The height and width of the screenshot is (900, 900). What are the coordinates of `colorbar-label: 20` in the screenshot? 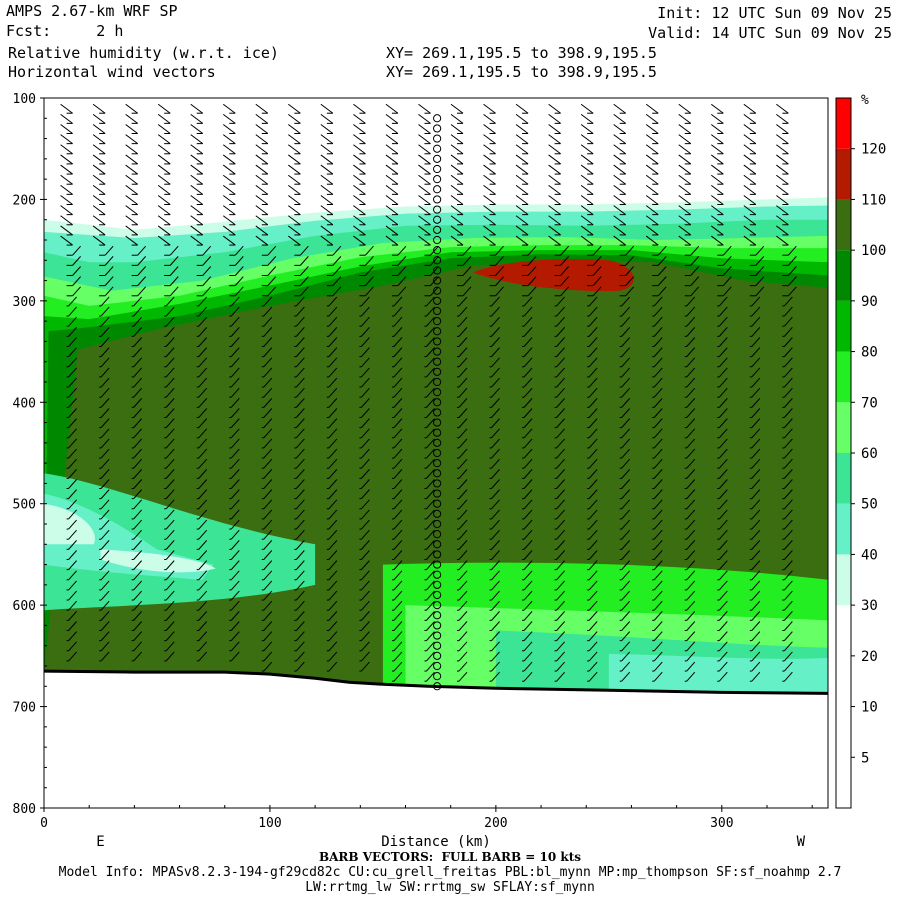 It's located at (869, 657).